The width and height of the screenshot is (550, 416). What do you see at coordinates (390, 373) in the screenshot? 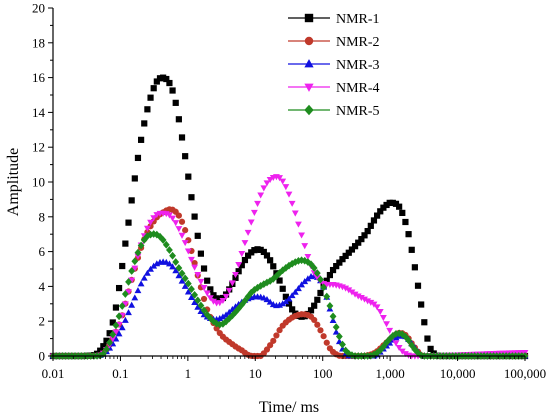
I see `x-tick-label: 1,000` at bounding box center [390, 373].